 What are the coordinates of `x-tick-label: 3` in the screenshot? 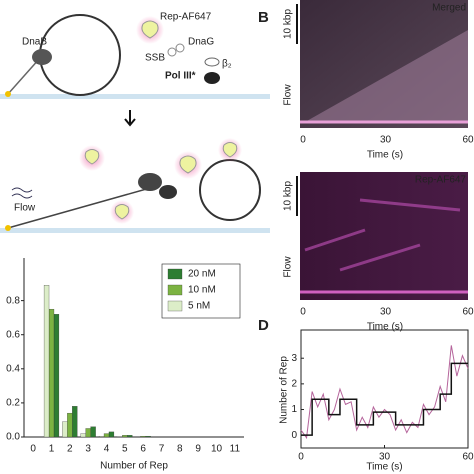 It's located at (88, 449).